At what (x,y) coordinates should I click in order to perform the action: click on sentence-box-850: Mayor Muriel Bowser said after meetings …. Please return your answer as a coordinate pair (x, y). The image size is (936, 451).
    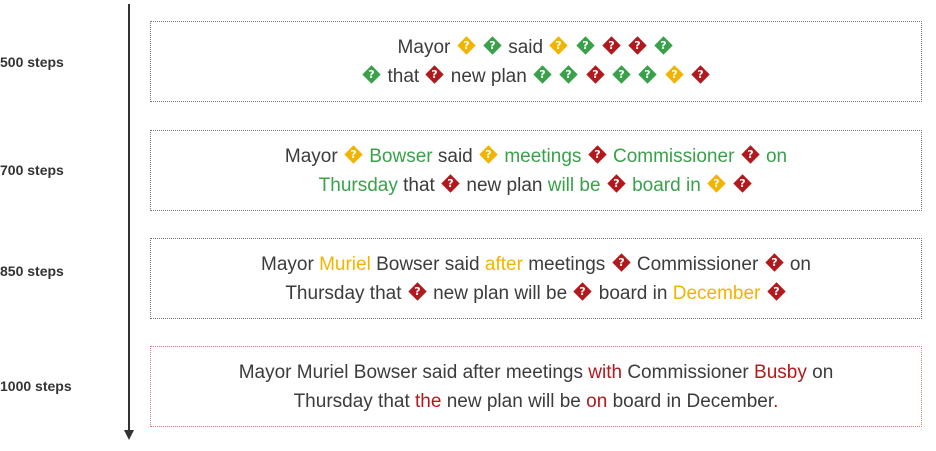
    Looking at the image, I should click on (536, 278).